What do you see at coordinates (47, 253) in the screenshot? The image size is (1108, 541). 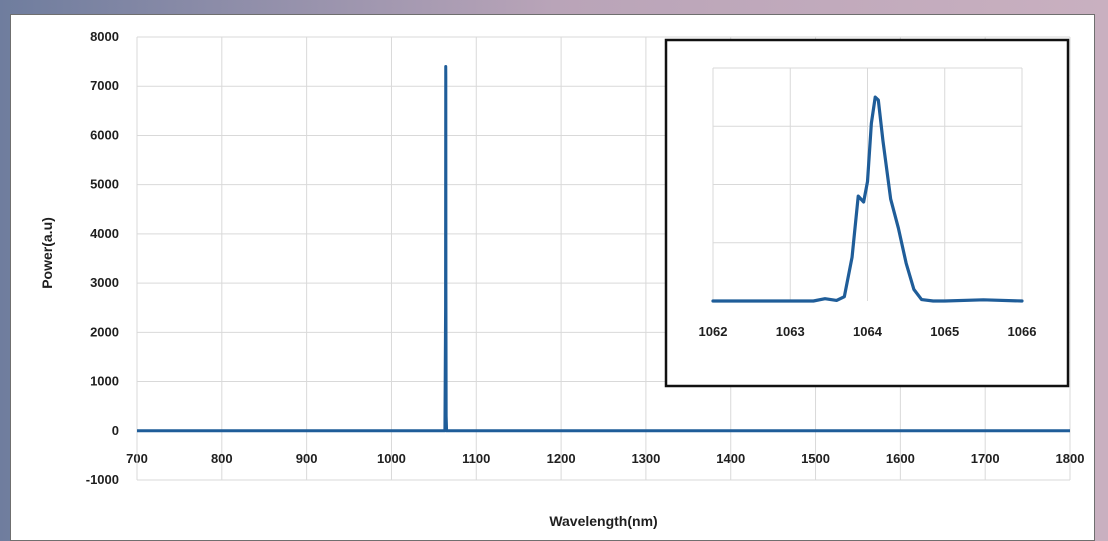 I see `main-y-axis-title: Power(a.u)` at bounding box center [47, 253].